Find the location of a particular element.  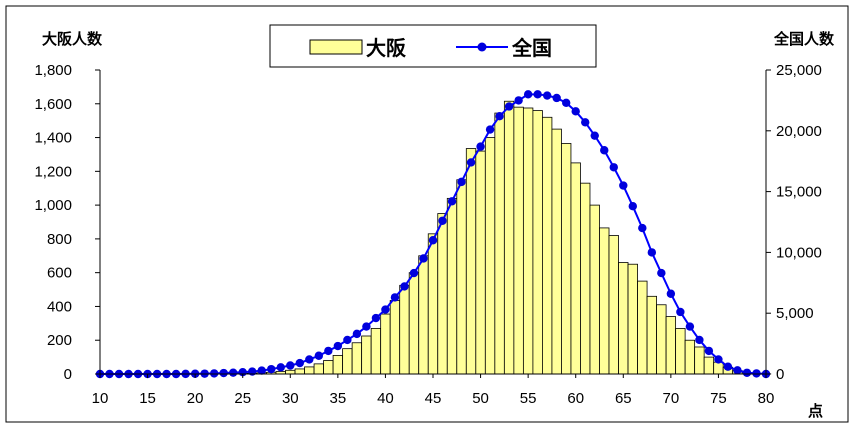

y-left-tick-label: 1,800 is located at coordinates (53, 70).